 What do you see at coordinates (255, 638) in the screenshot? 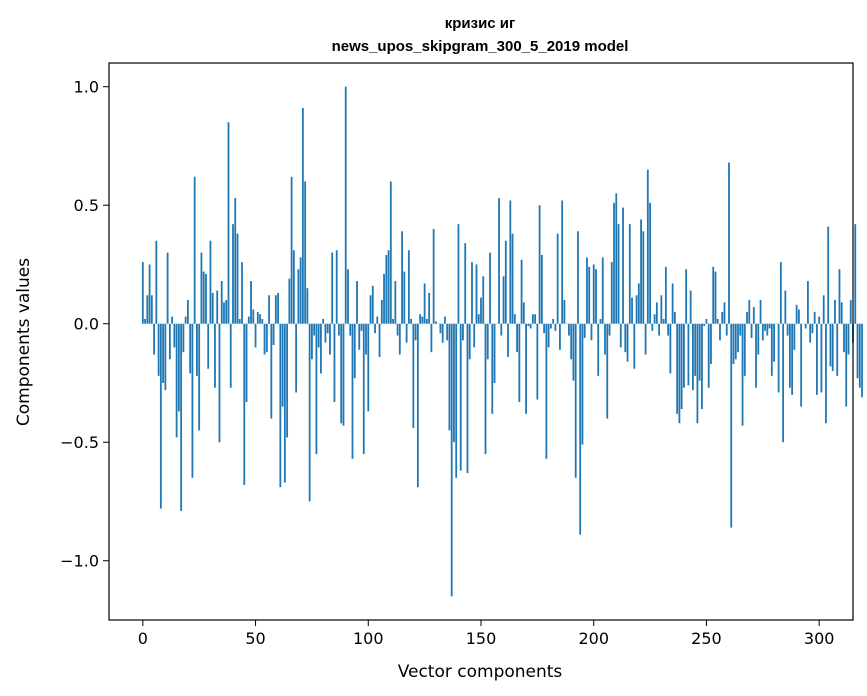
I see `x-tick-label: 50` at bounding box center [255, 638].